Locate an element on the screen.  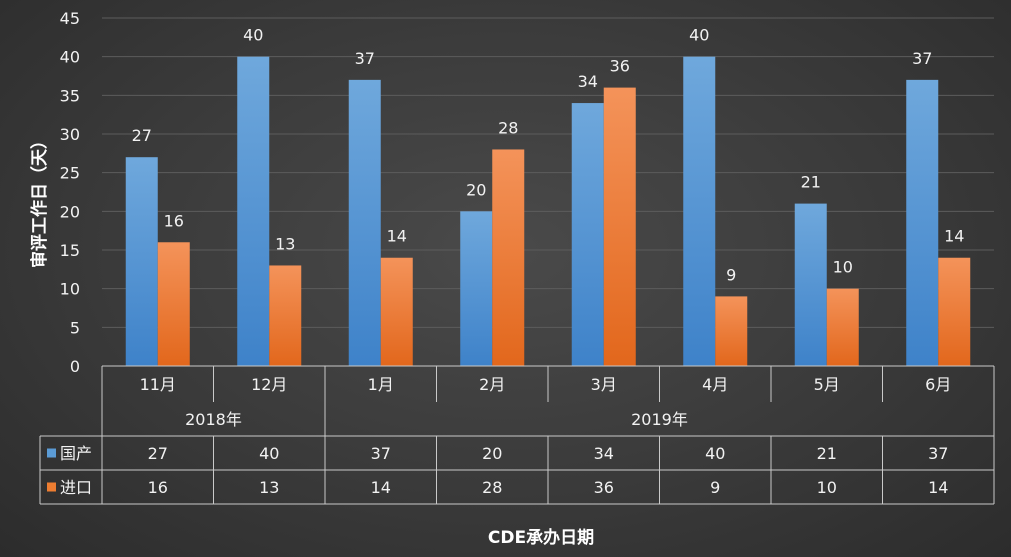
y-tick-label: 40 is located at coordinates (70, 57).